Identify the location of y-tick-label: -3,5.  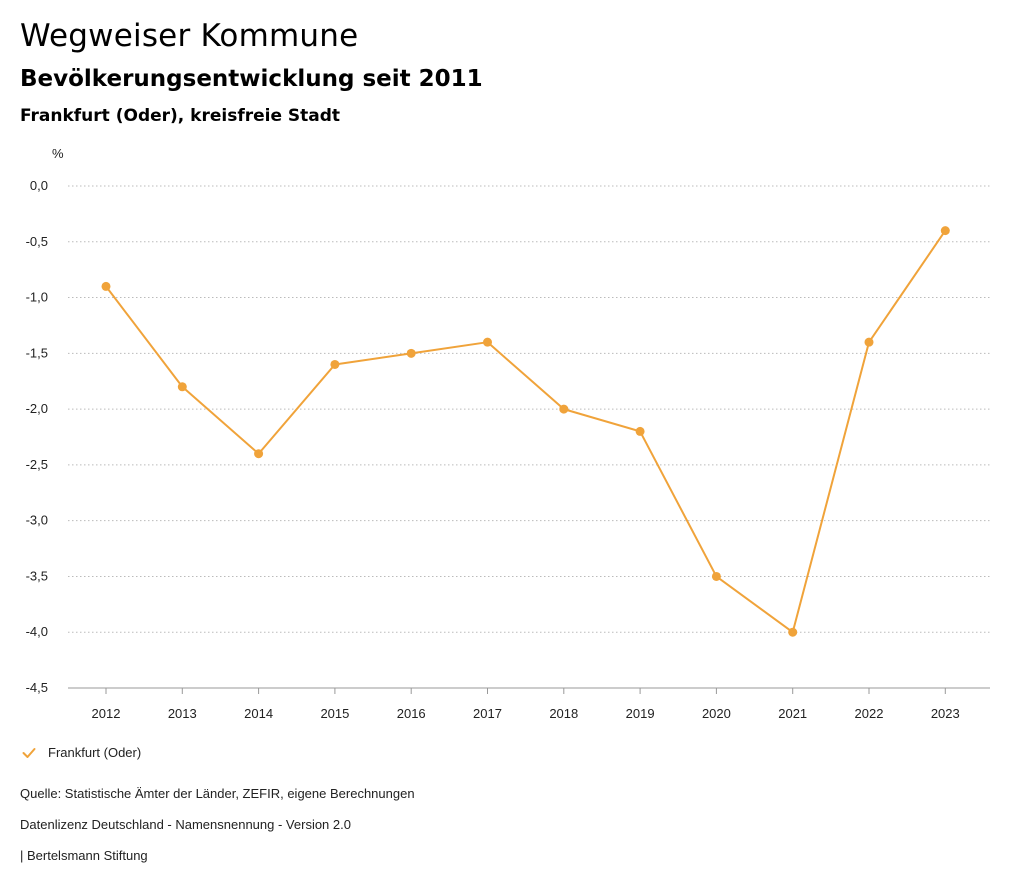
(37, 575).